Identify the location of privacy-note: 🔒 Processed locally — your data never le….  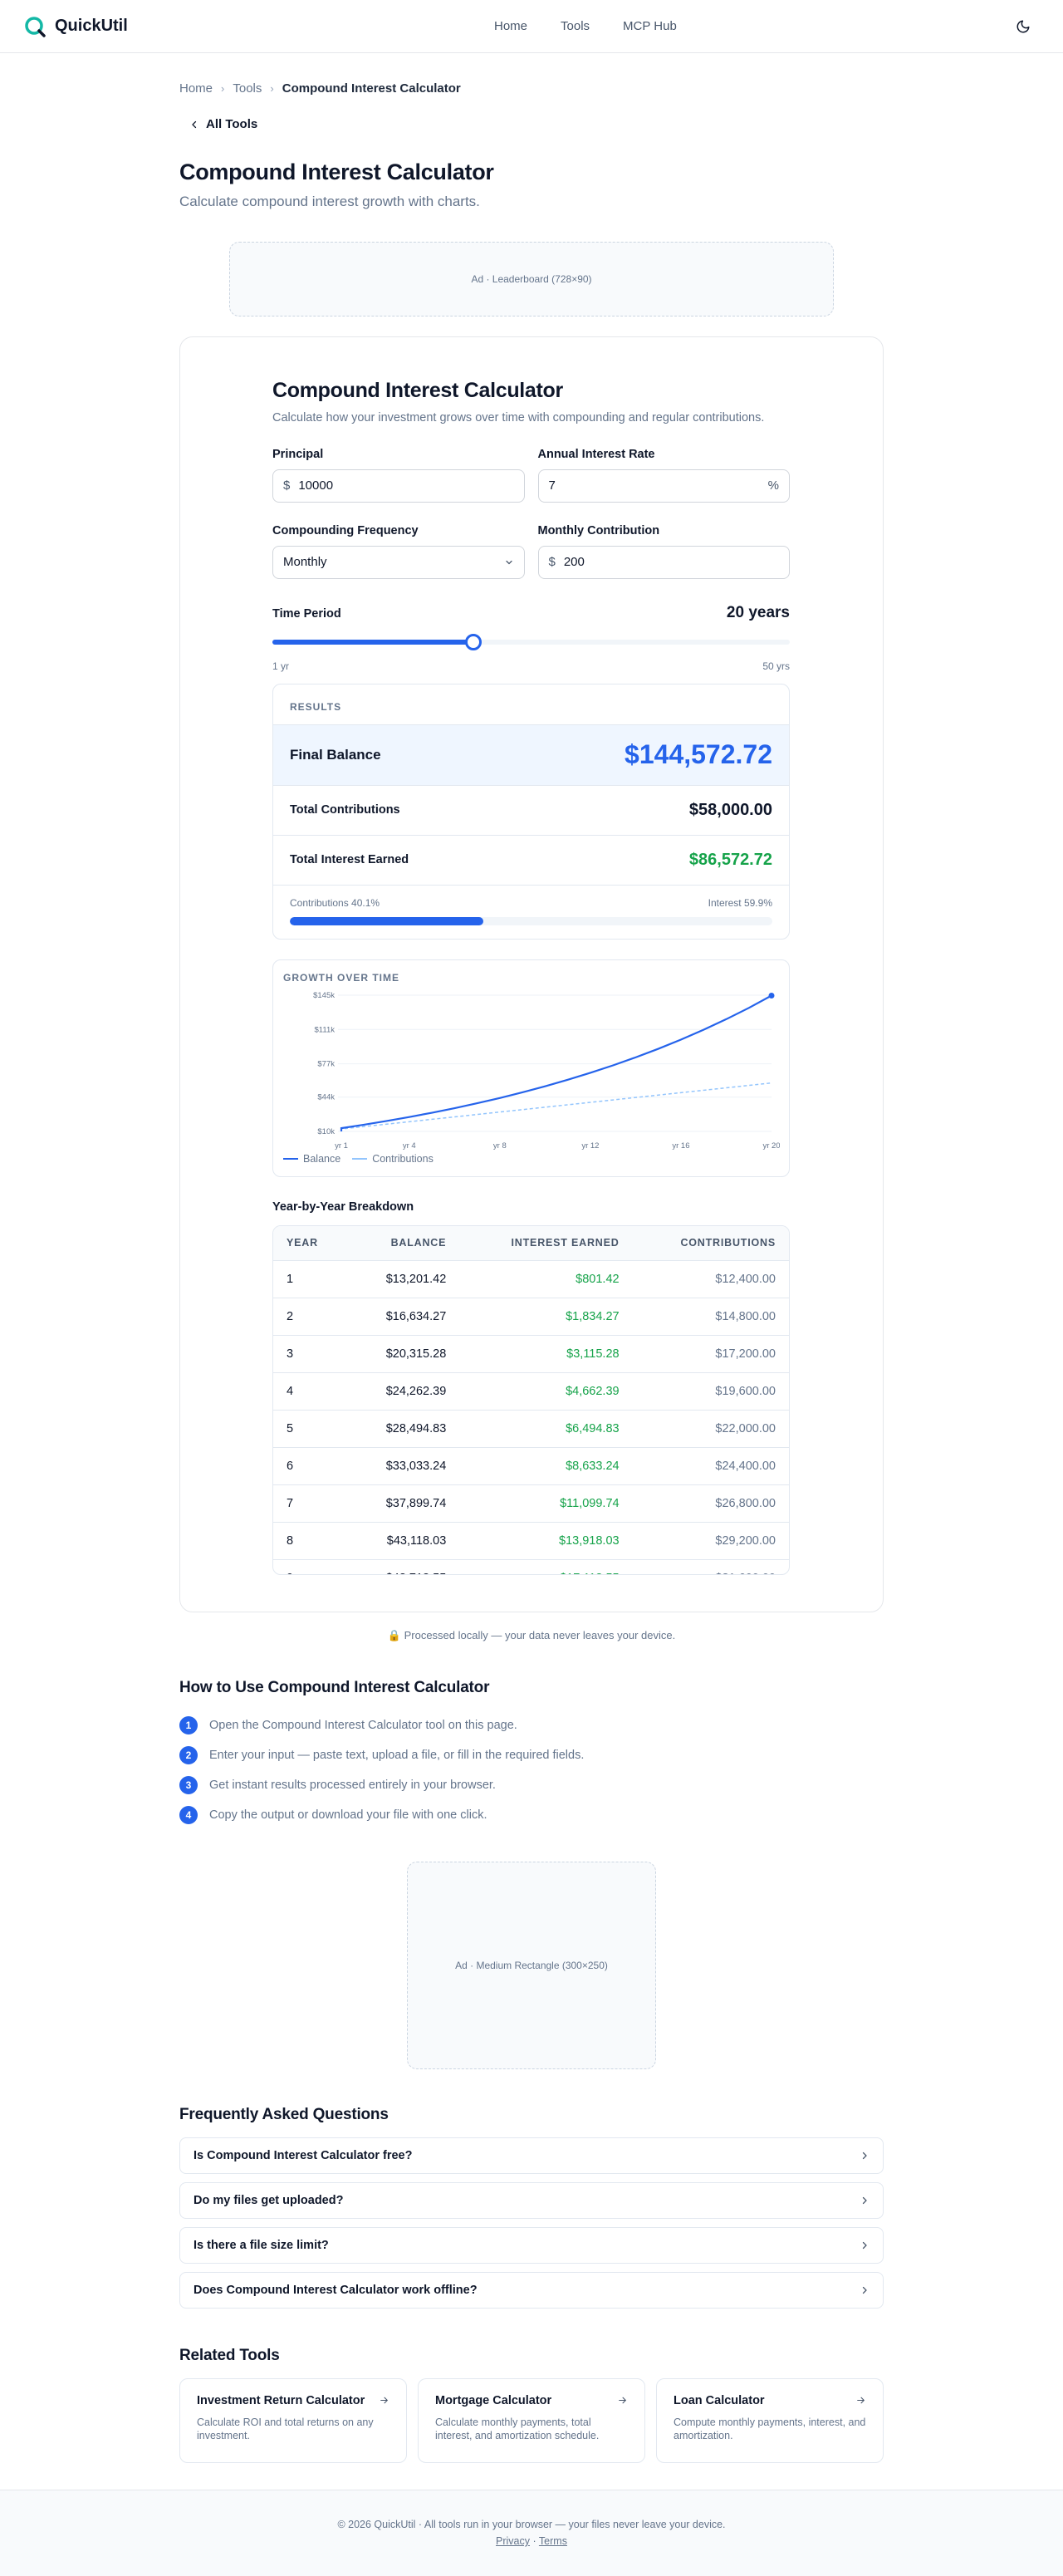
(531, 1634).